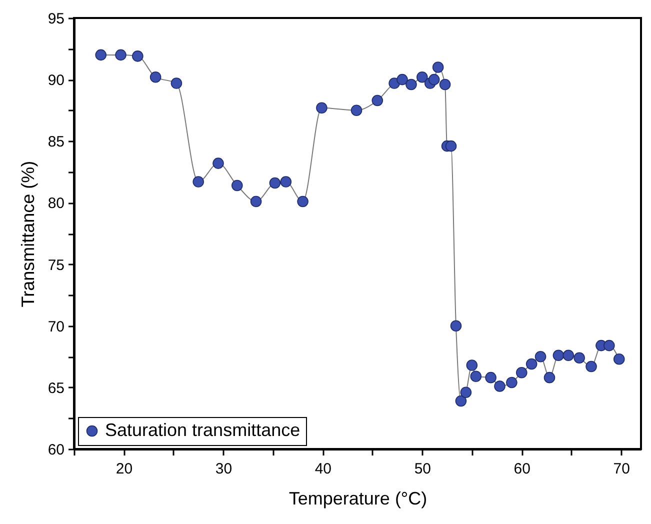 Image resolution: width=651 pixels, height=524 pixels. Describe the element at coordinates (56, 327) in the screenshot. I see `y-tick-label: 70` at that location.